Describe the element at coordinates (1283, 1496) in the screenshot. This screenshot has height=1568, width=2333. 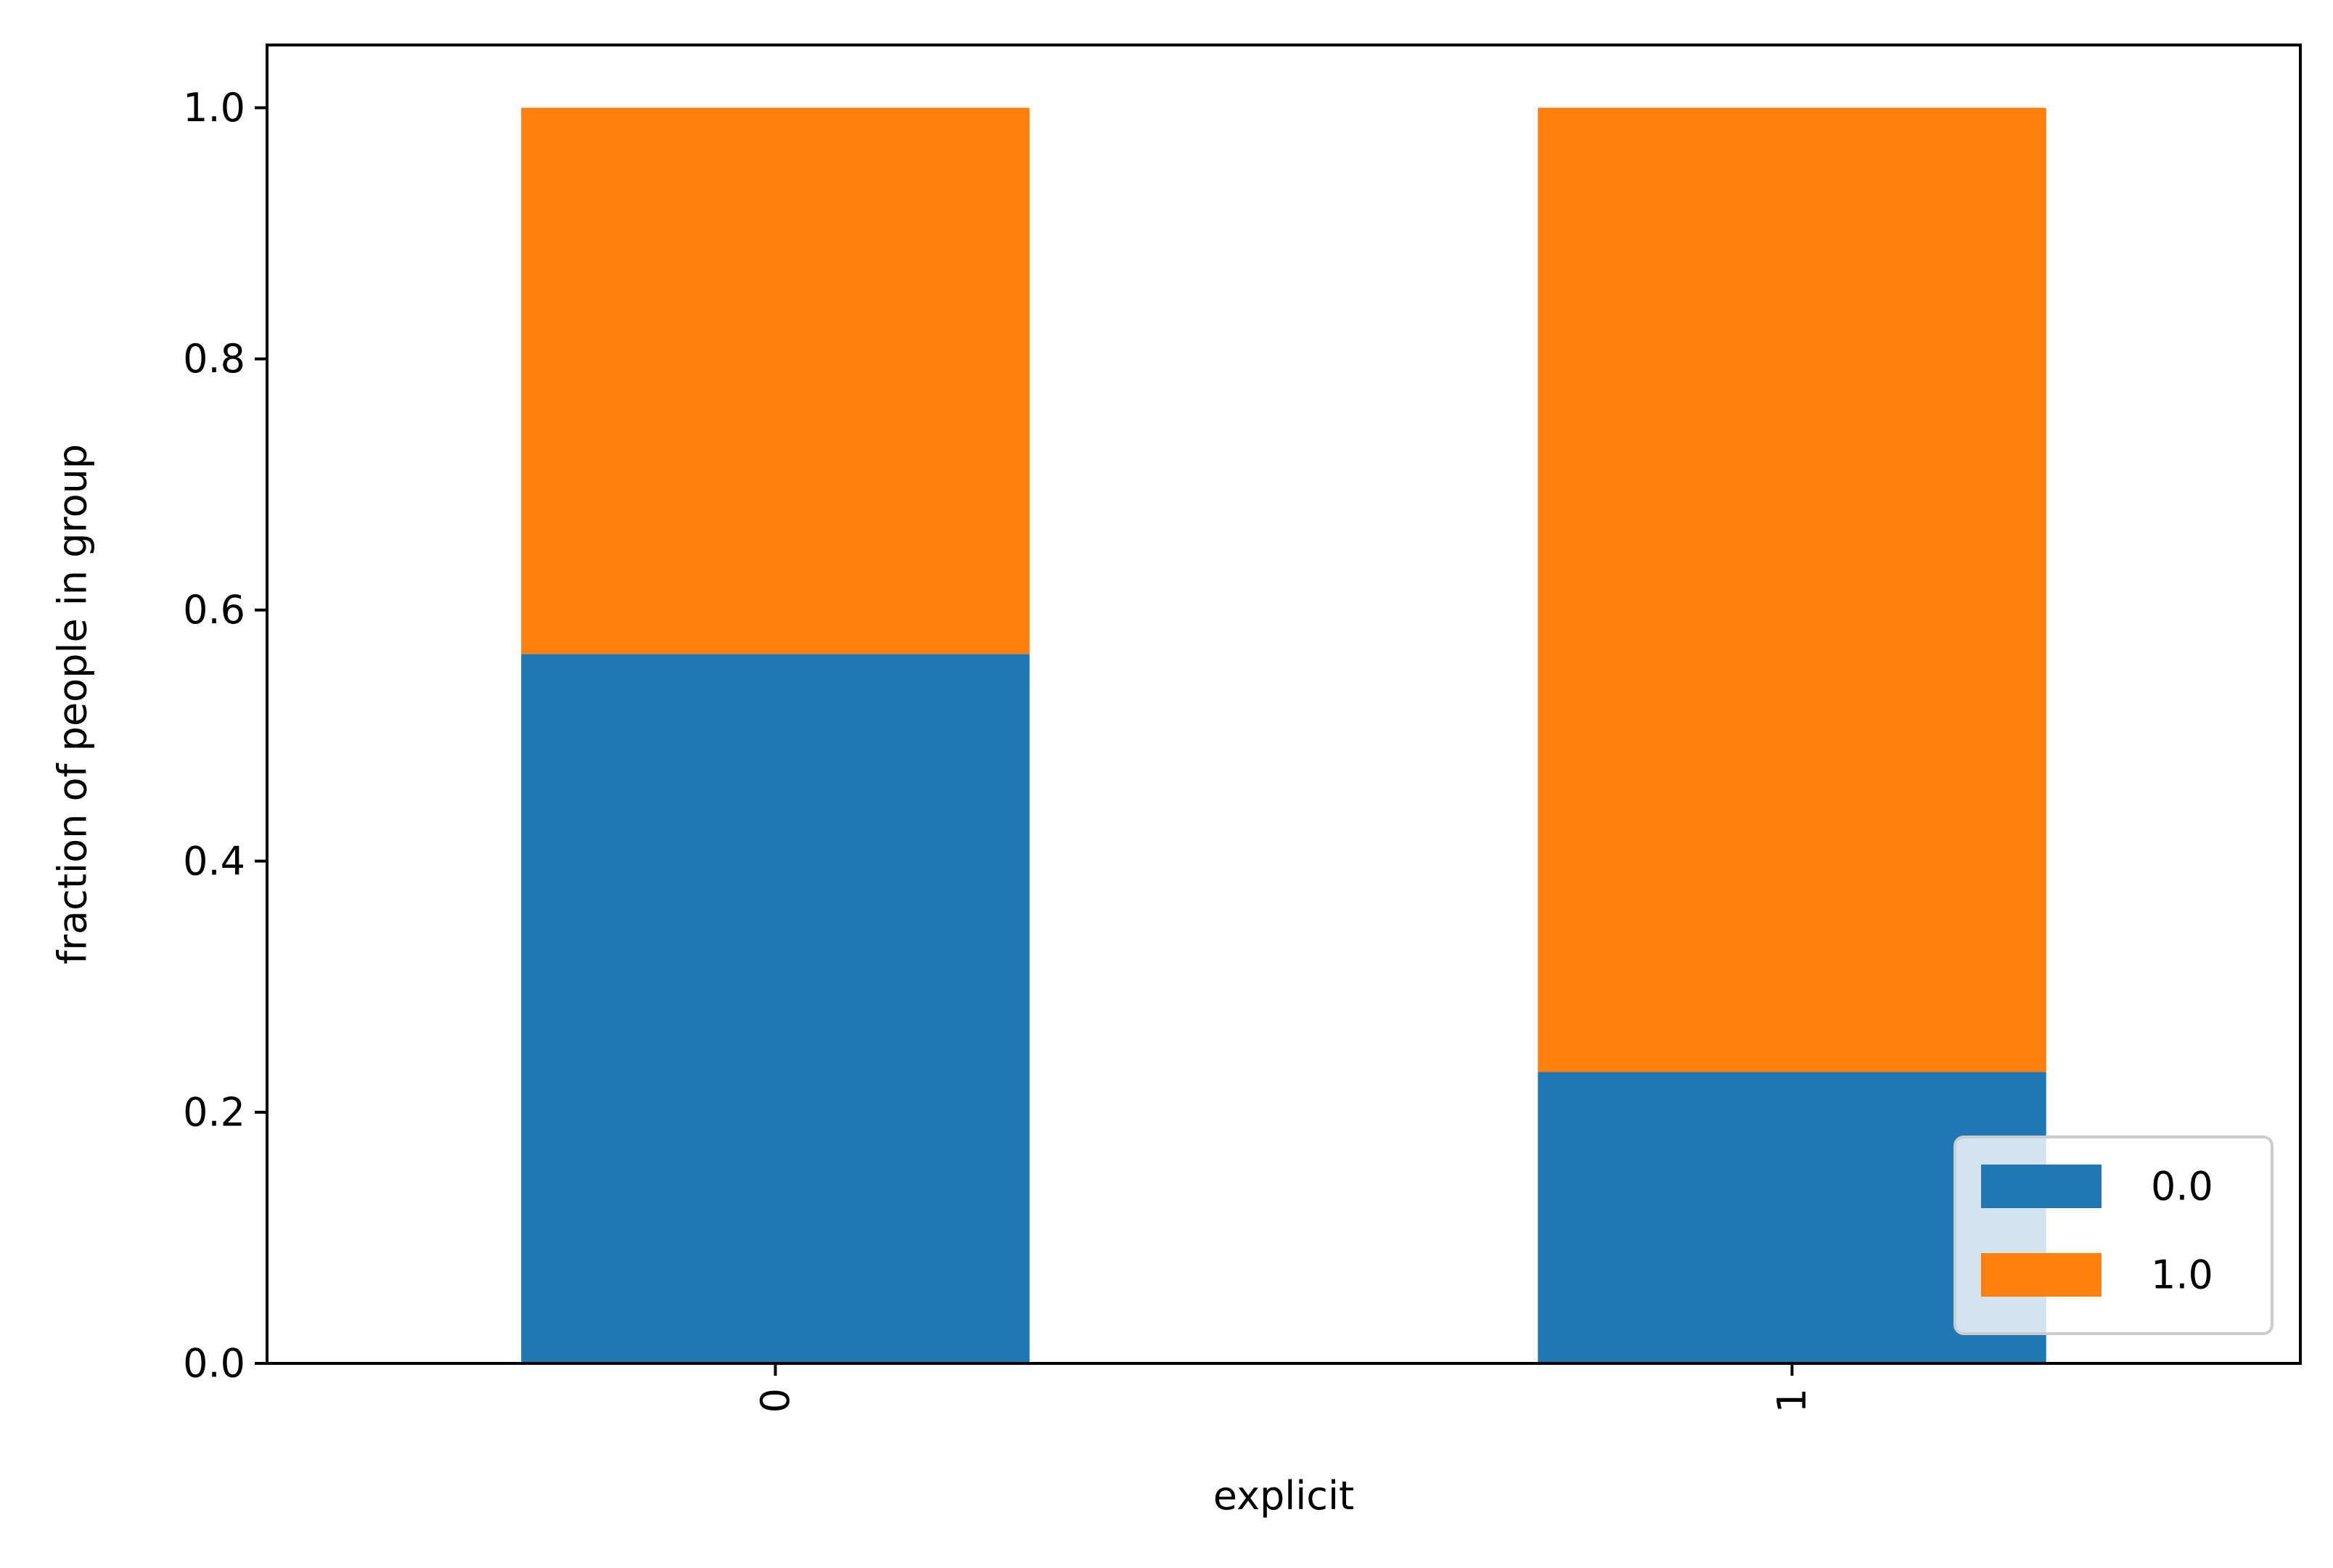
I see `x-axis-label: explicit` at that location.